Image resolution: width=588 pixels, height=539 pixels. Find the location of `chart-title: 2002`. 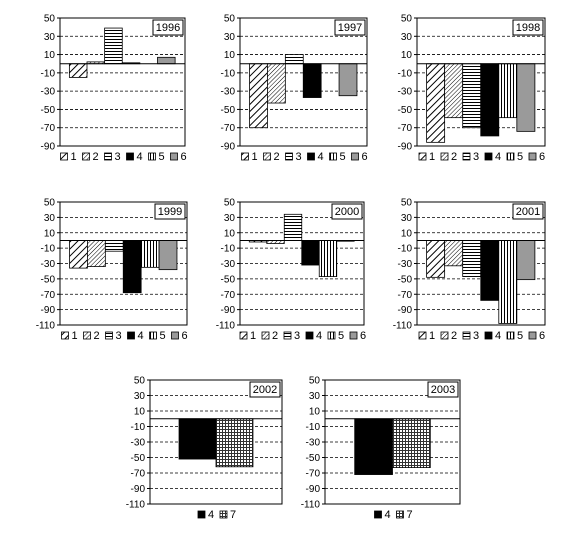

chart-title: 2002 is located at coordinates (265, 390).